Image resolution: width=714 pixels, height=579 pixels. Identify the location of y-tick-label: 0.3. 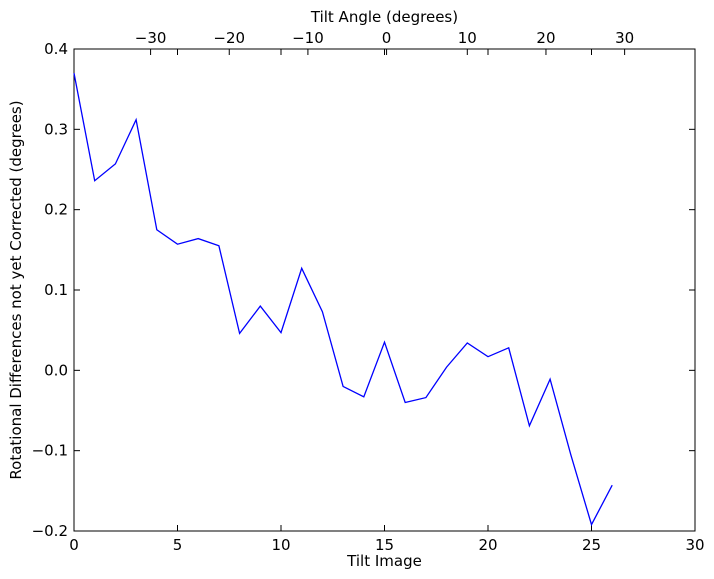
(56, 129).